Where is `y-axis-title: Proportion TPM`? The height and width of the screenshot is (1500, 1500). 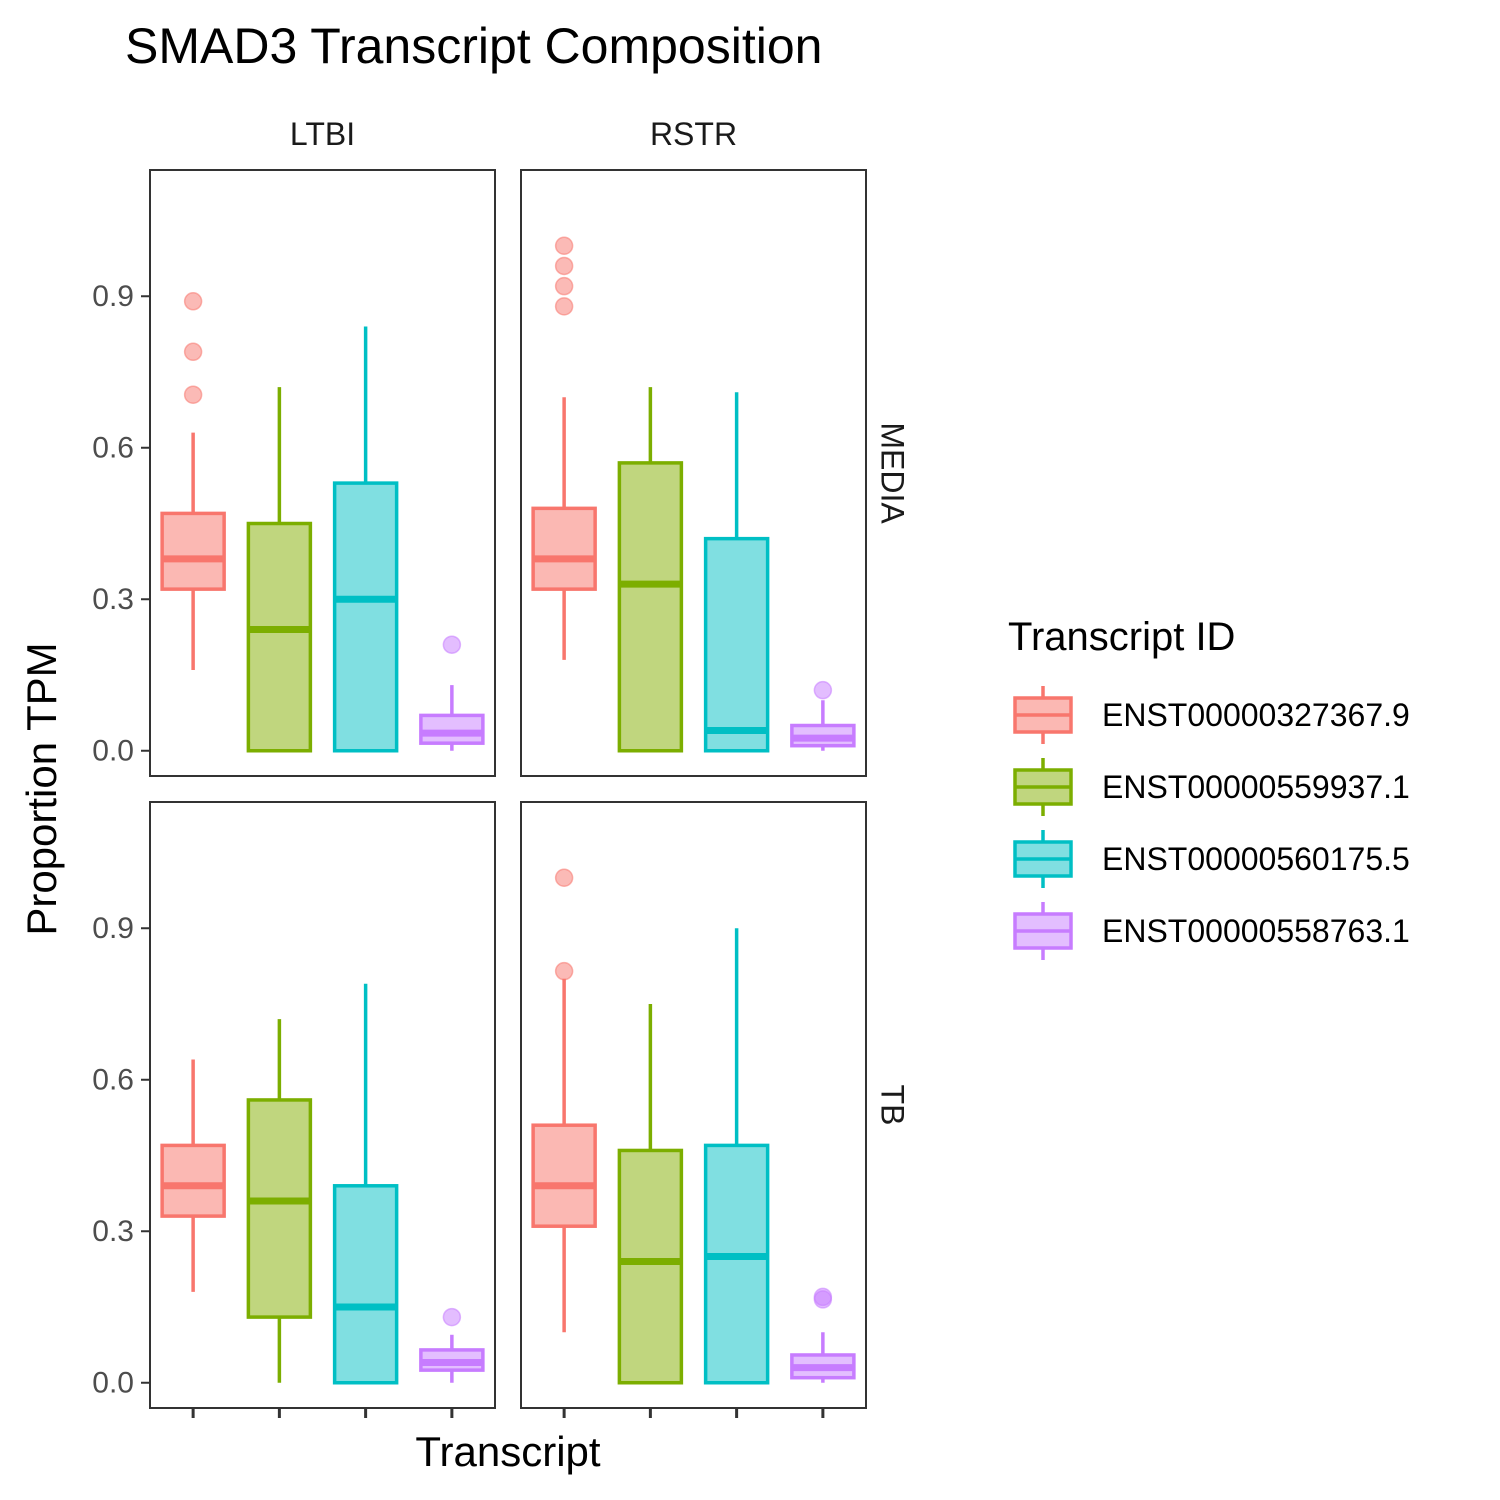 y-axis-title: Proportion TPM is located at coordinates (41, 788).